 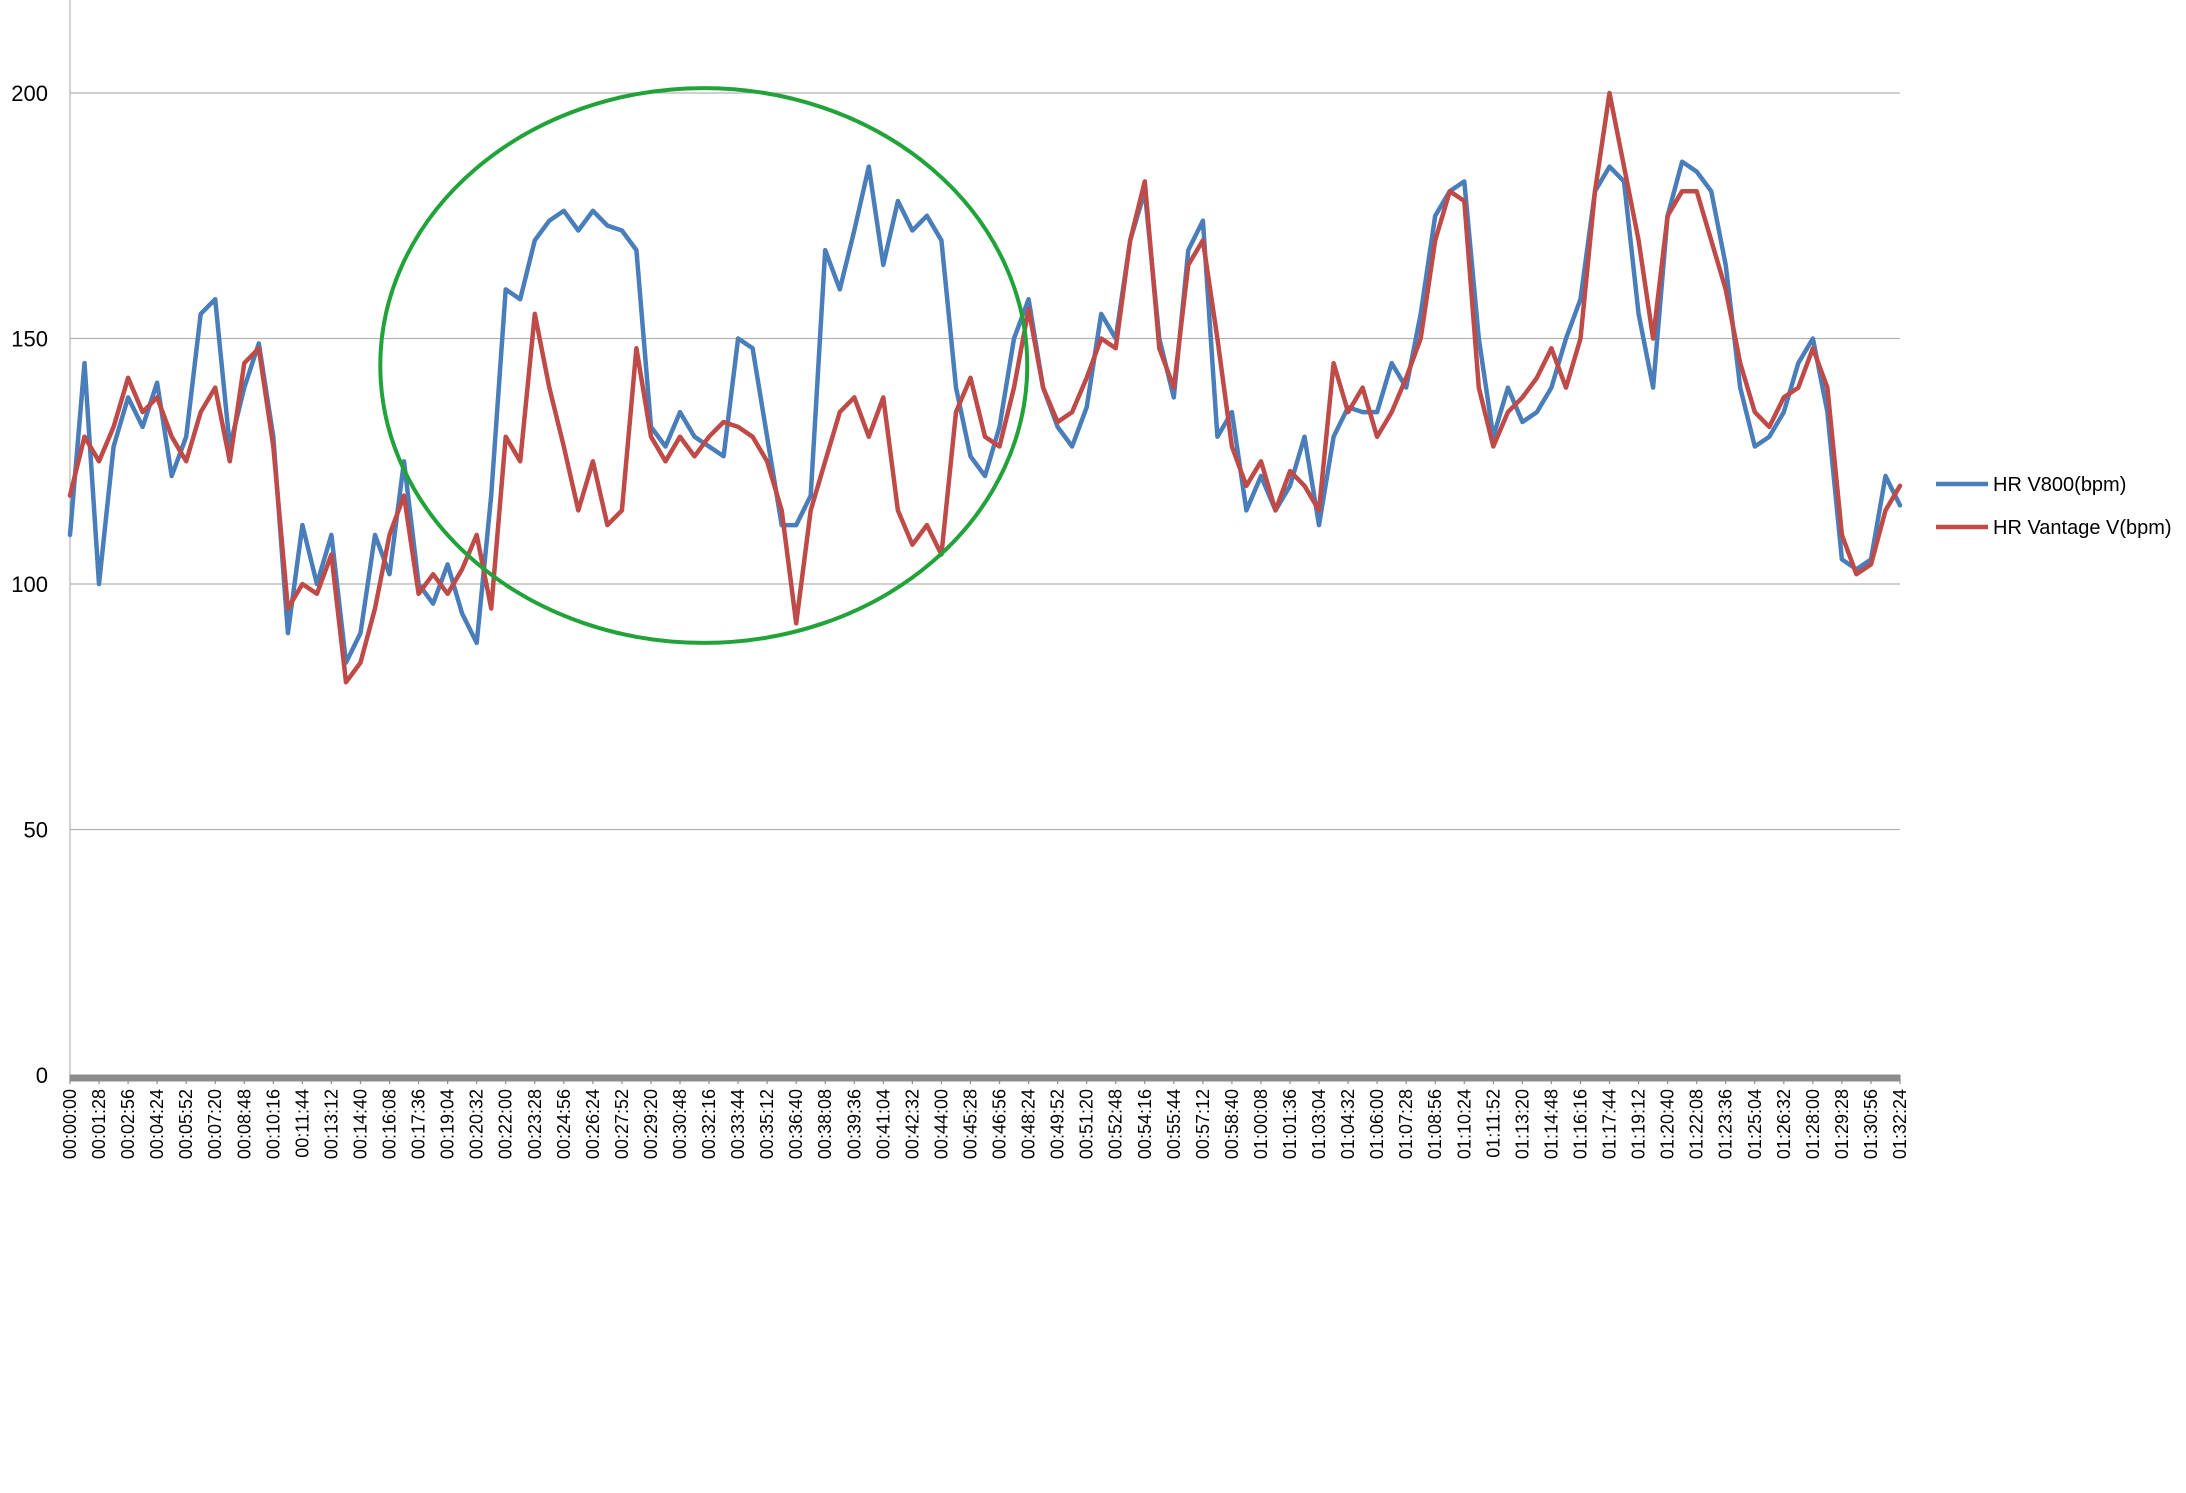 I want to click on x-tick-label: 01:14:48, so click(x=1551, y=1124).